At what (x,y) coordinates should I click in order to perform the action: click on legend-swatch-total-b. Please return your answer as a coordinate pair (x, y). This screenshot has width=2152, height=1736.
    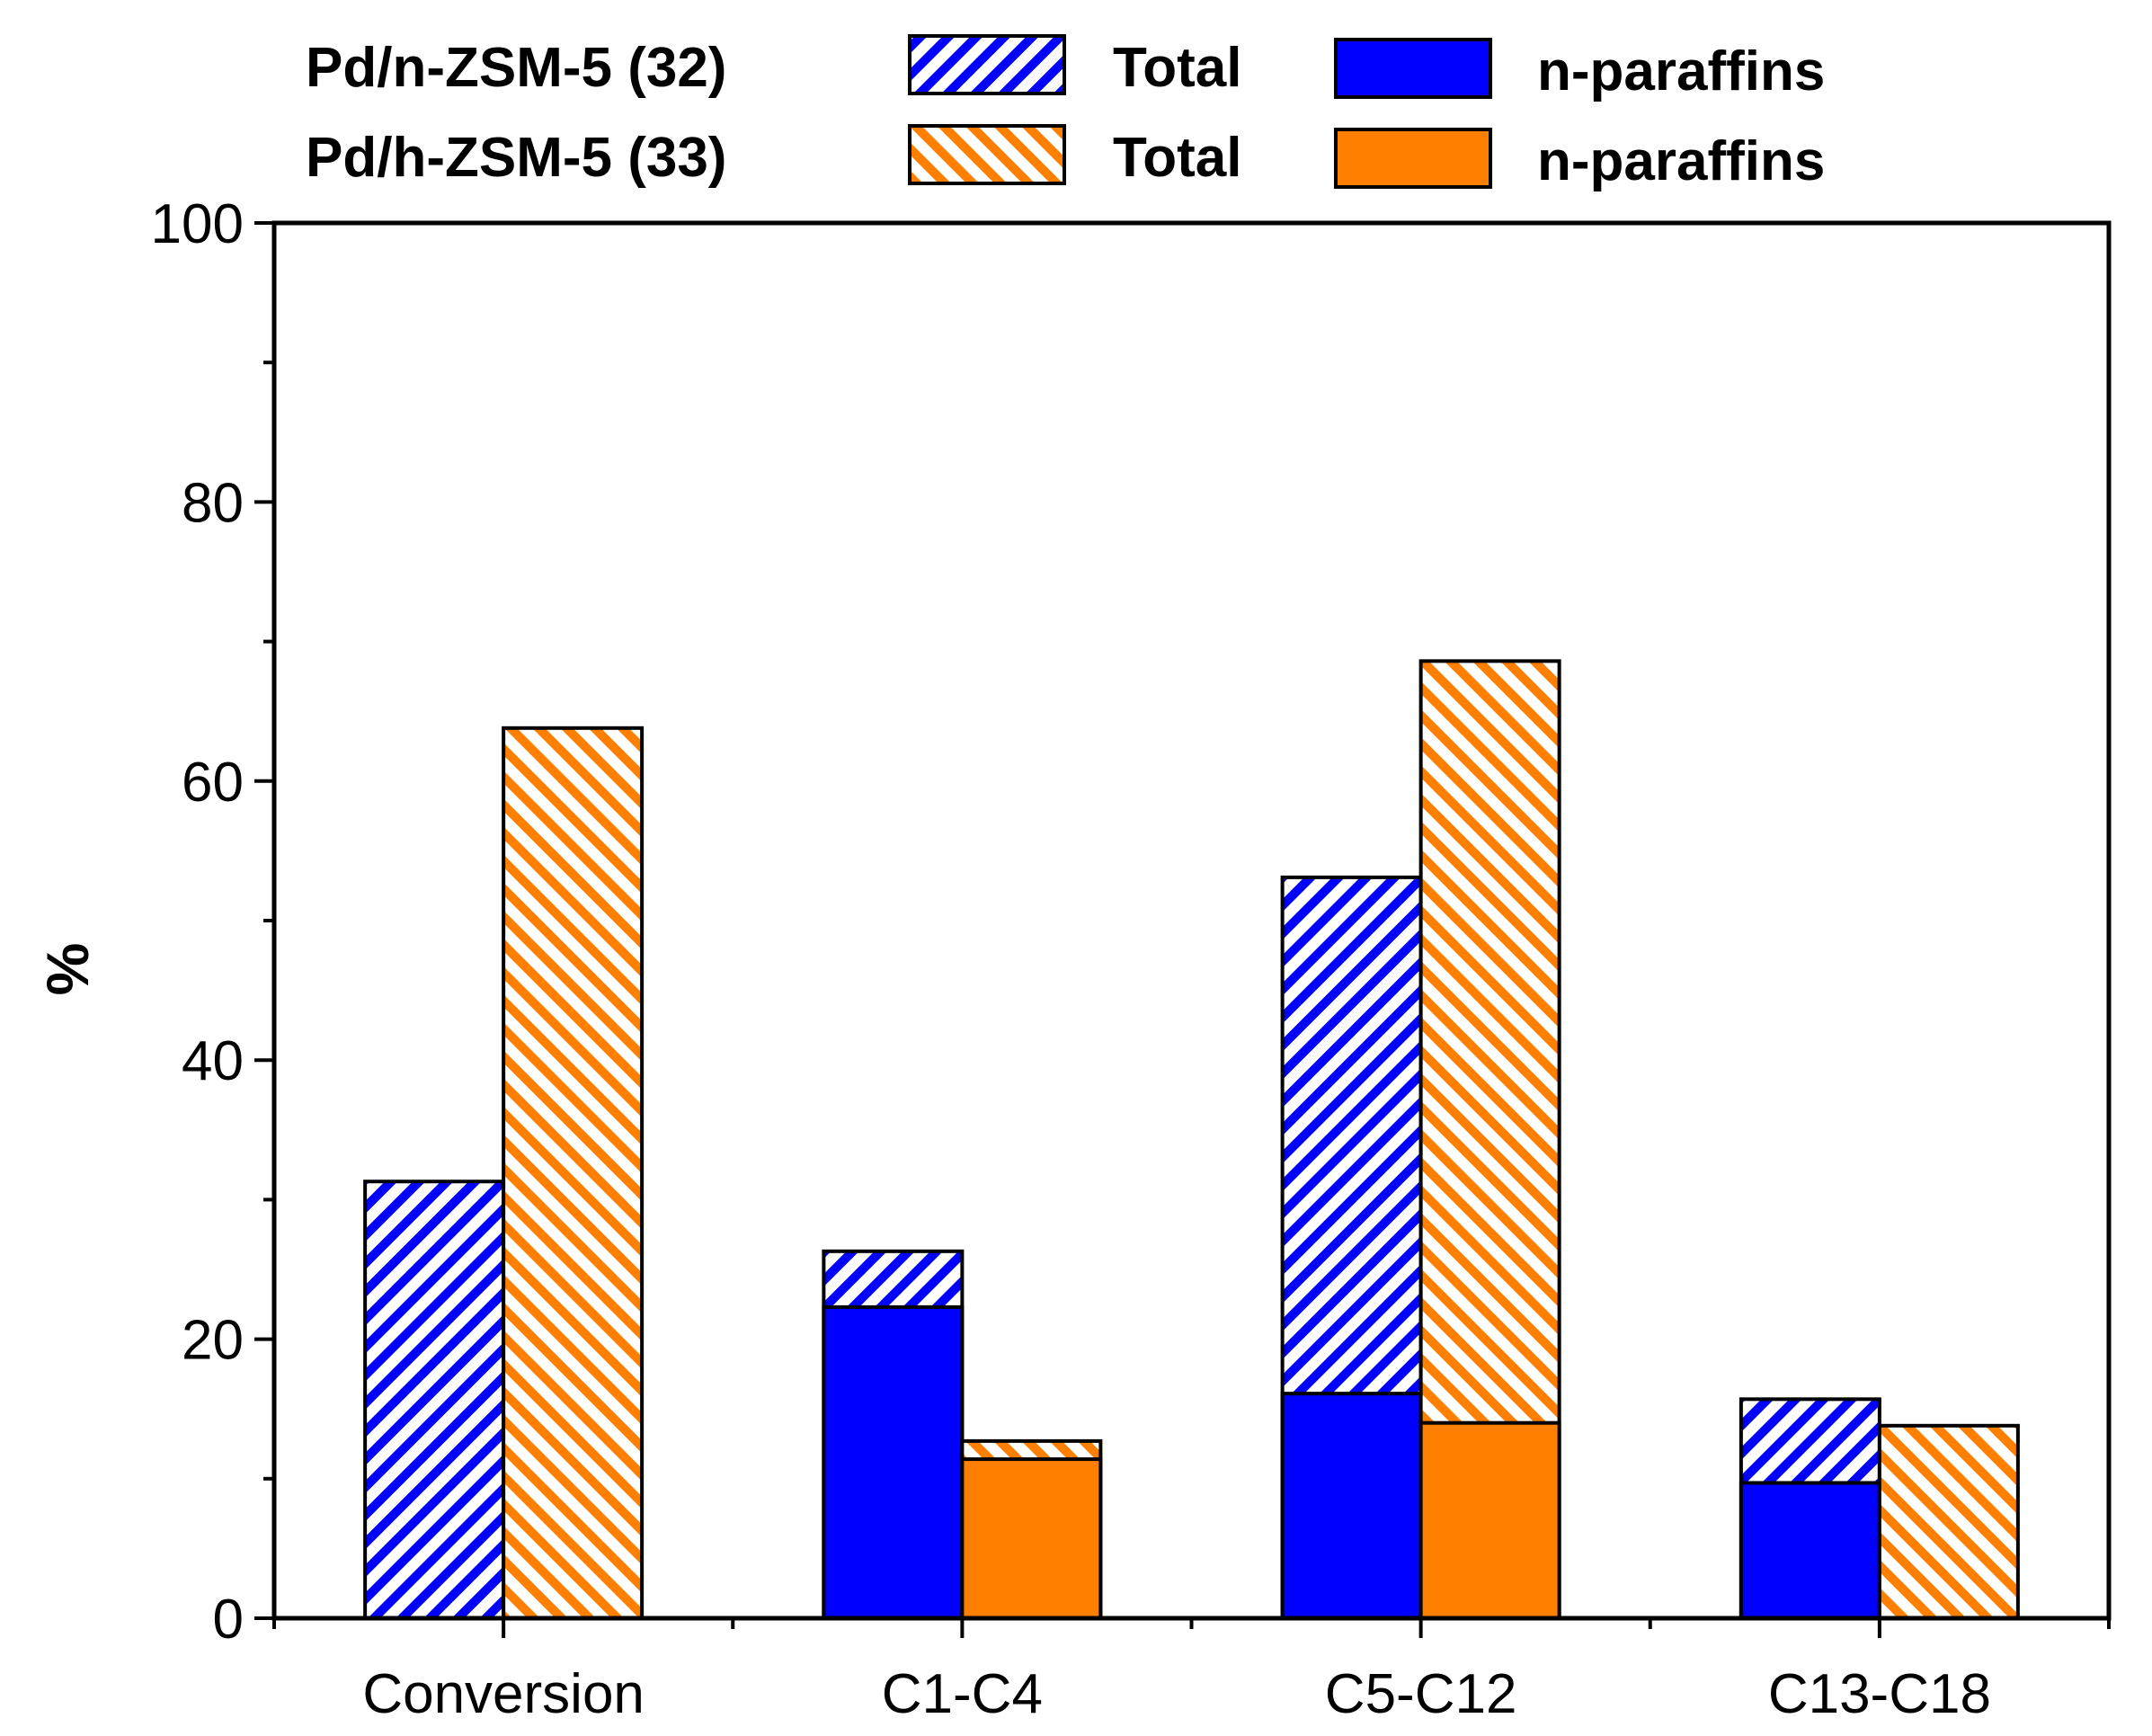
    Looking at the image, I should click on (987, 154).